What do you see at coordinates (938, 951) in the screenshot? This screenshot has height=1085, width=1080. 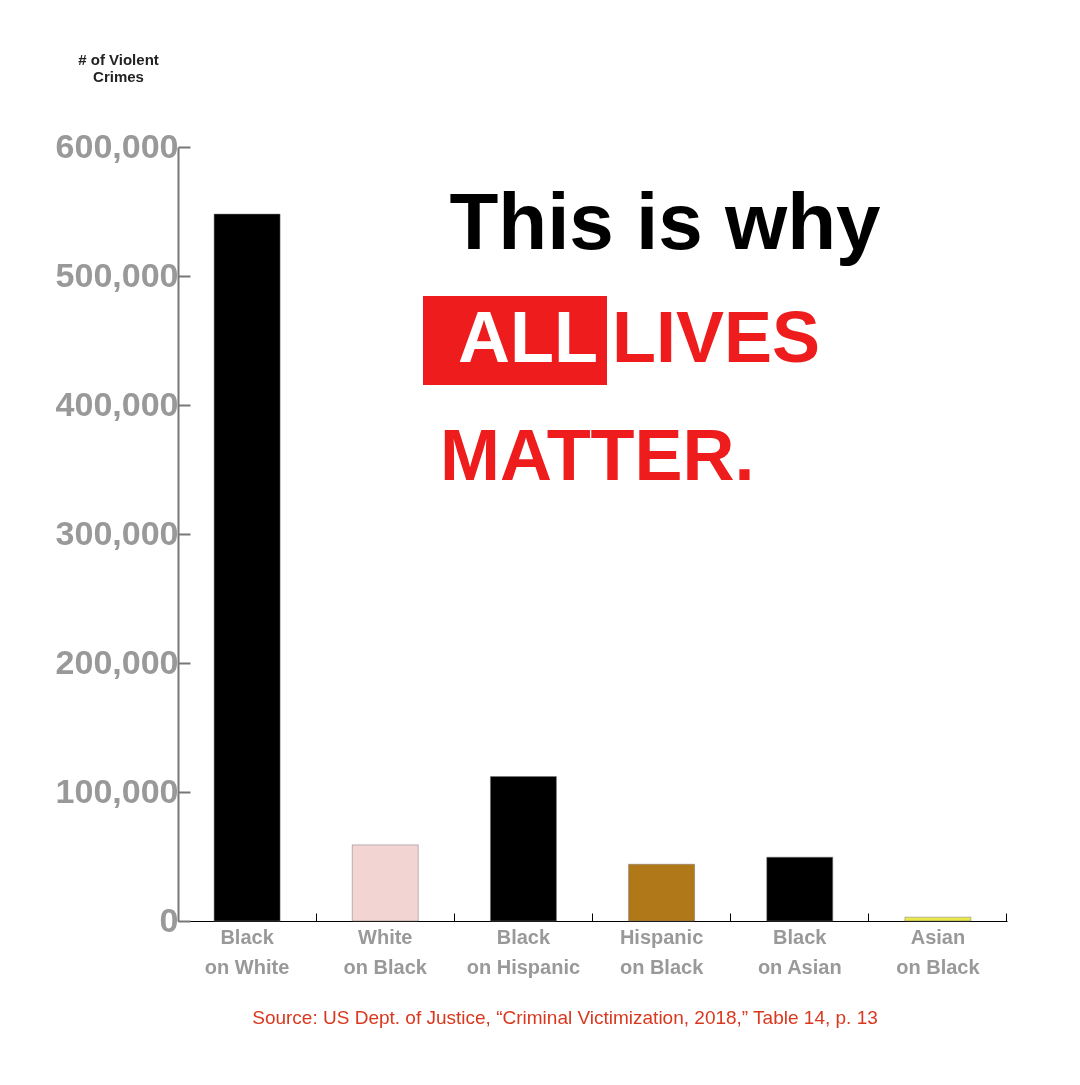 I see `x-tick-label: Asian on Black` at bounding box center [938, 951].